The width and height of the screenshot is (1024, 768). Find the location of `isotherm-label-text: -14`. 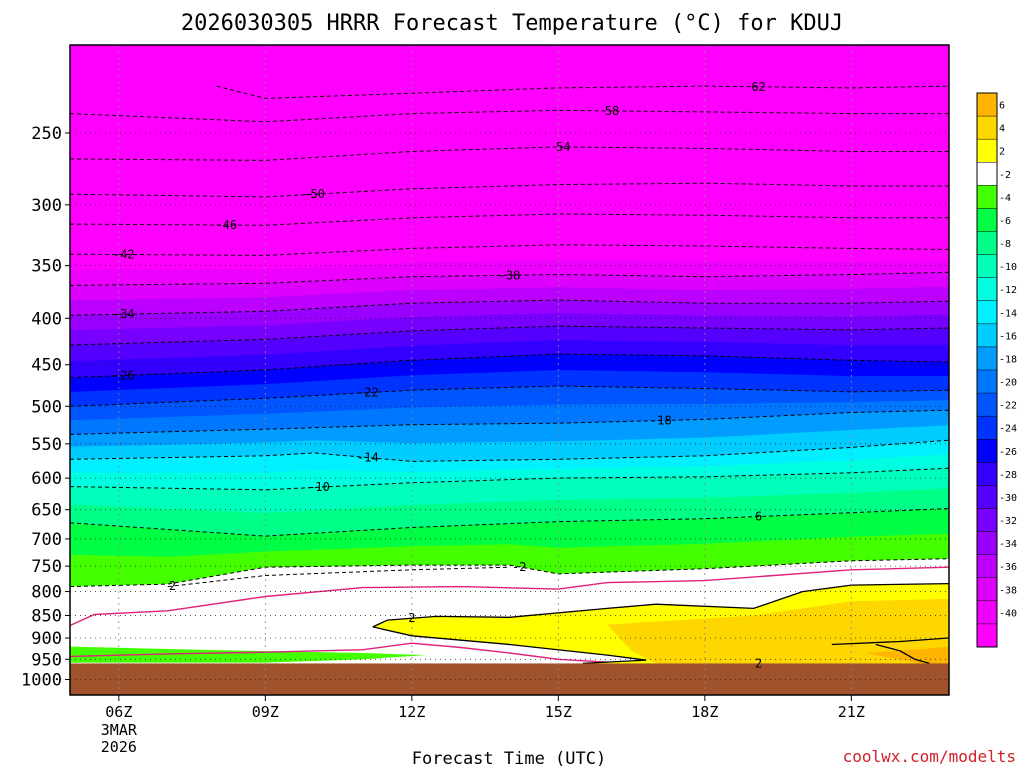

isotherm-label-text: -14 is located at coordinates (368, 458).